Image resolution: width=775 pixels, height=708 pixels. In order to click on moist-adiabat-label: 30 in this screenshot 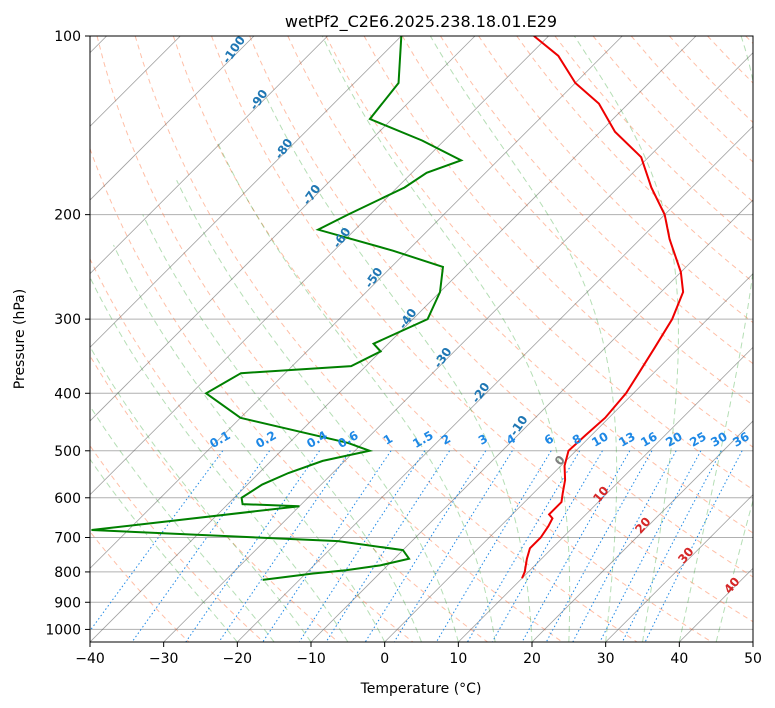, I will do `click(685, 556)`.